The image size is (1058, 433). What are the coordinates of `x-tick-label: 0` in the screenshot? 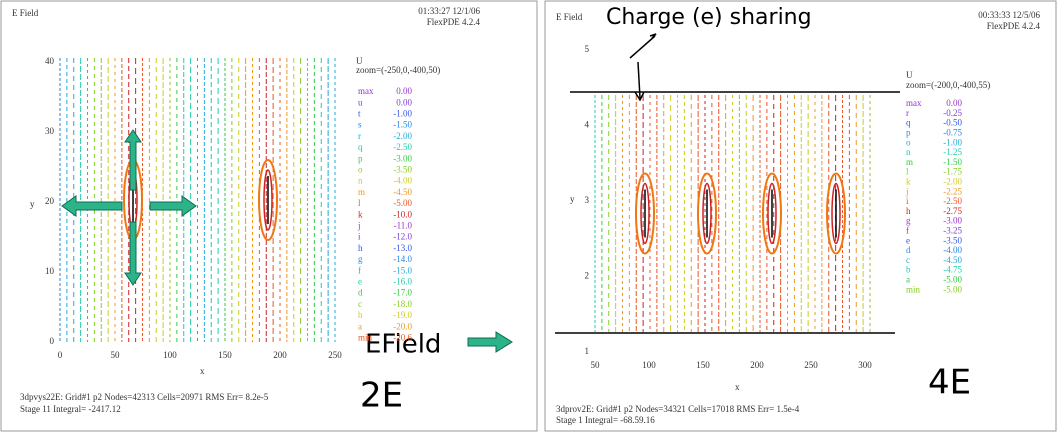 It's located at (60, 355).